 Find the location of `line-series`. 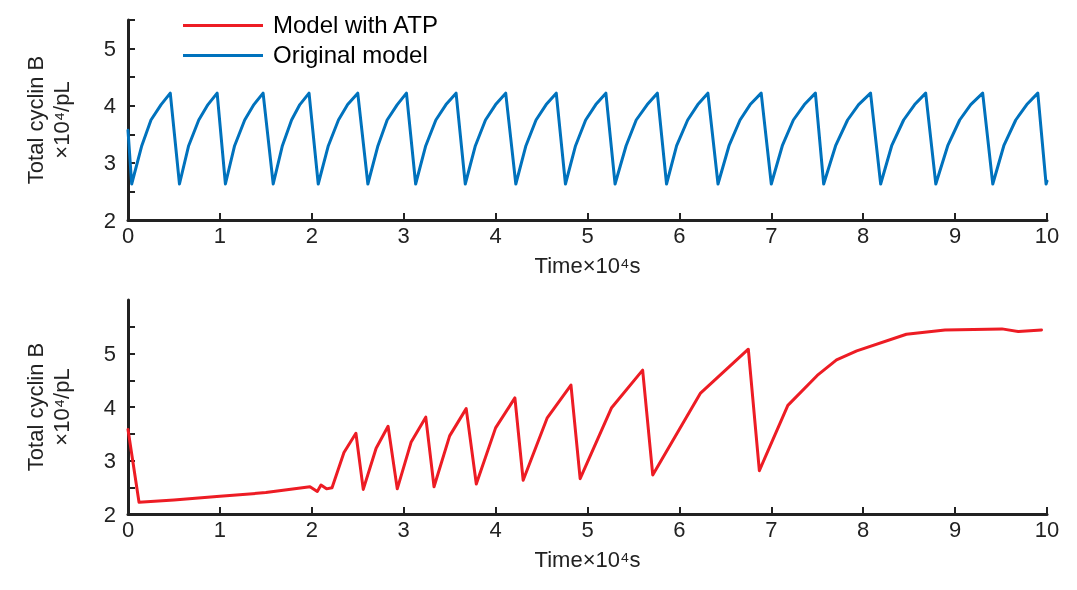

line-series is located at coordinates (587, 138).